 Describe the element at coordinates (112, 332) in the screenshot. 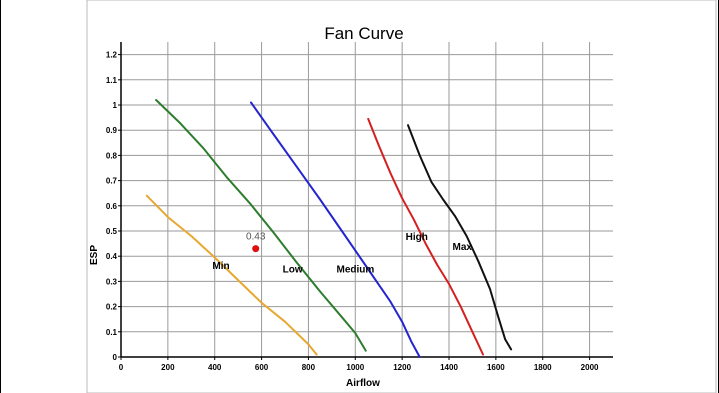

I see `y-tick-label: 0.1` at that location.